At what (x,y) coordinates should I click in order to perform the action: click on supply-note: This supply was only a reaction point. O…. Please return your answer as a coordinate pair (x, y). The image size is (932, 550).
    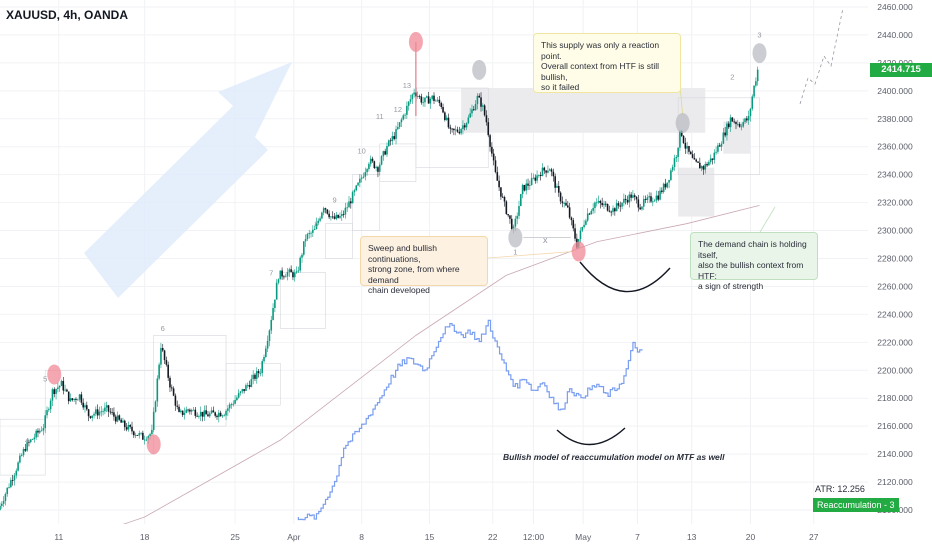
    Looking at the image, I should click on (607, 63).